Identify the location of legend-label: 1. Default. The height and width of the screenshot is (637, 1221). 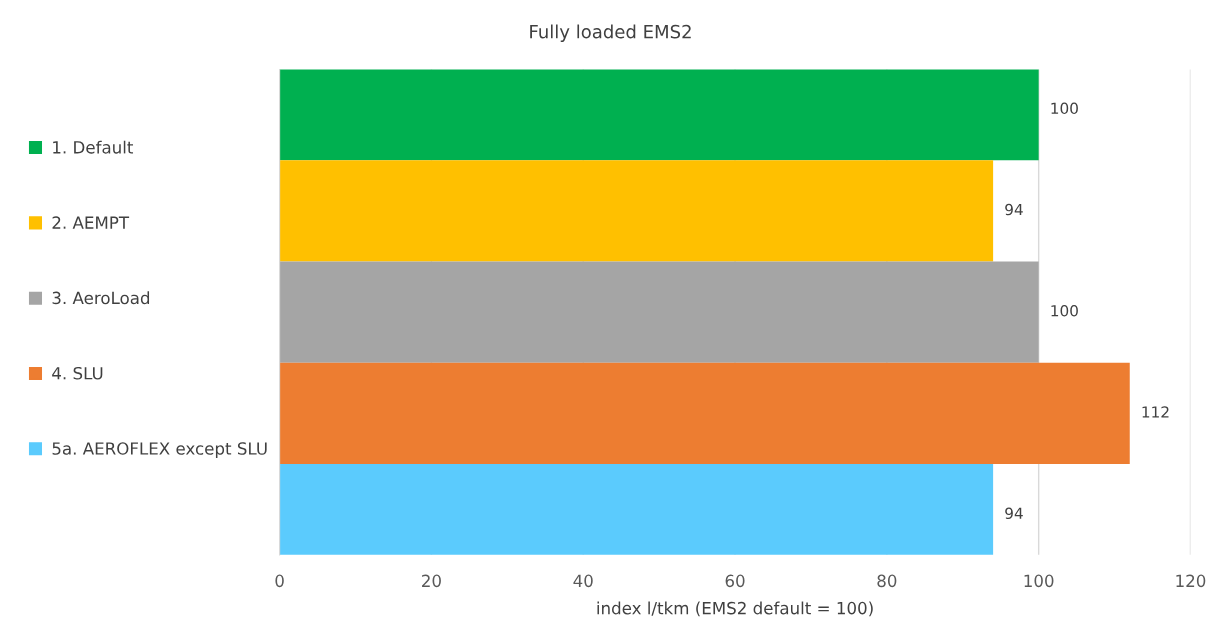
(93, 147).